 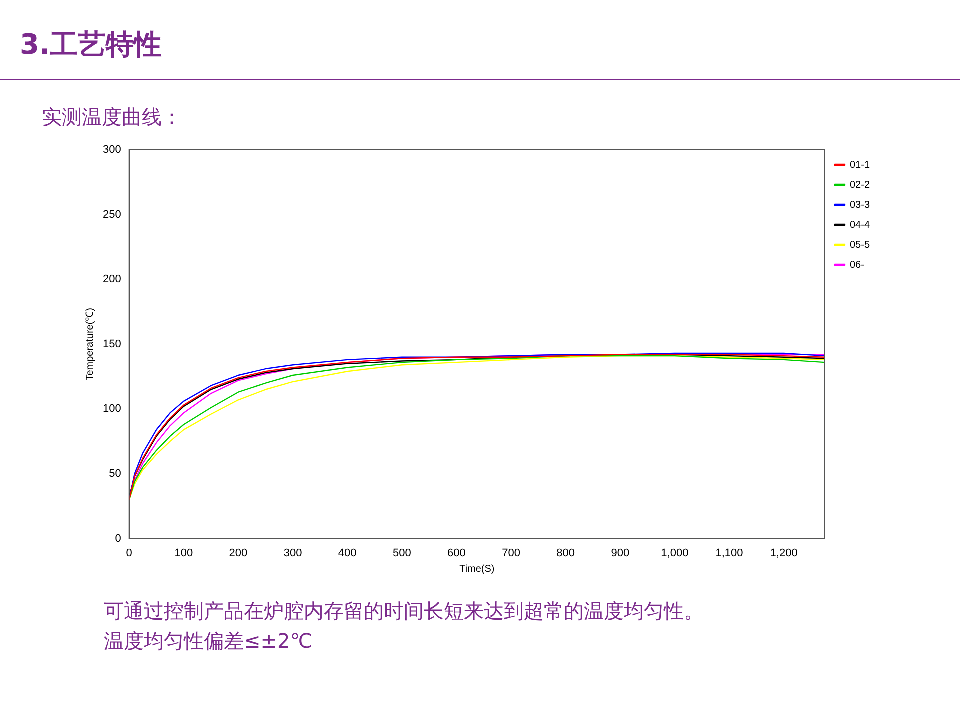 I want to click on x-tick-label: 300, so click(x=293, y=553).